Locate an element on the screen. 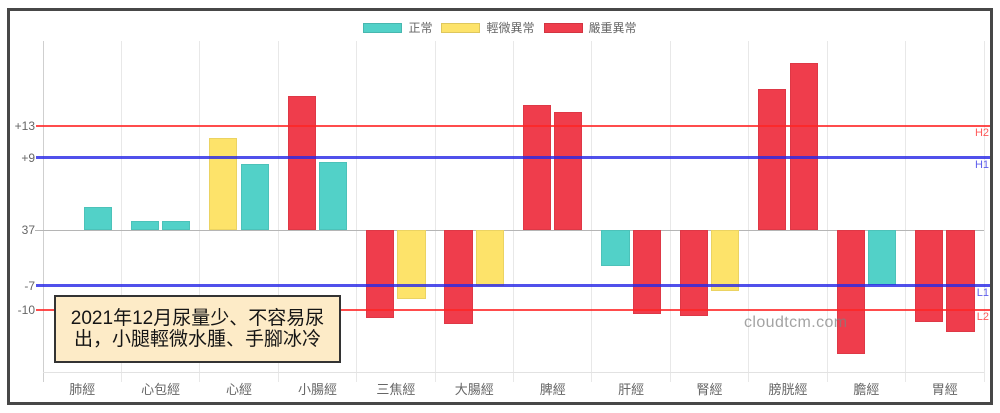 Image resolution: width=1000 pixels, height=413 pixels. y-tick-label: +9 is located at coordinates (28, 157).